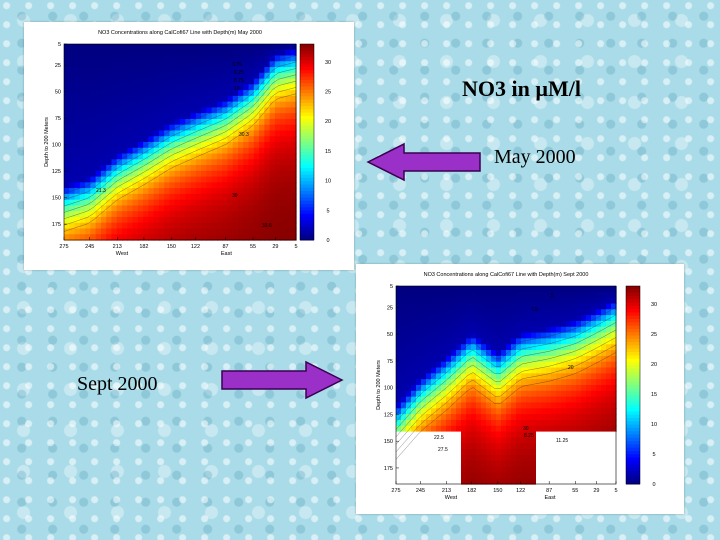  I want to click on y-tick-label: 175, so click(388, 469).